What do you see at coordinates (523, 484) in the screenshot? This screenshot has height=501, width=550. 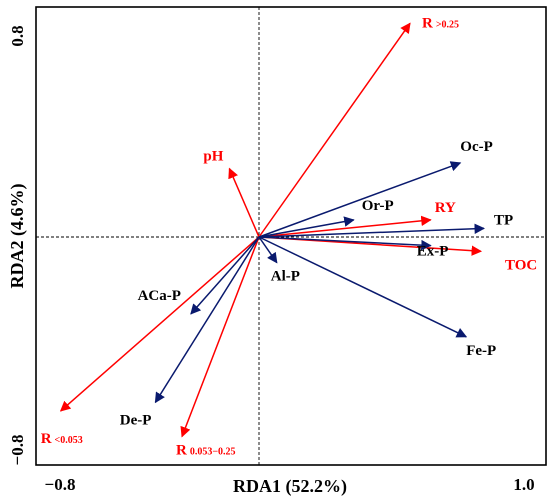 I see `x-tick-max: 1.0` at bounding box center [523, 484].